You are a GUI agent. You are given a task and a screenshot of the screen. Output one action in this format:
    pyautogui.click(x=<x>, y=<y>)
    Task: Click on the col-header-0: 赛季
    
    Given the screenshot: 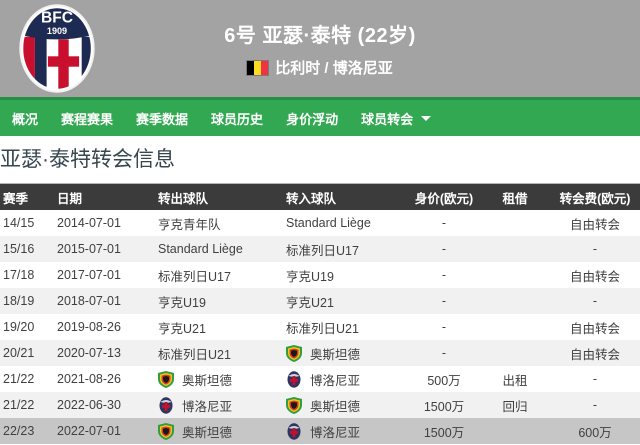 What is the action you would take?
    pyautogui.click(x=27, y=196)
    